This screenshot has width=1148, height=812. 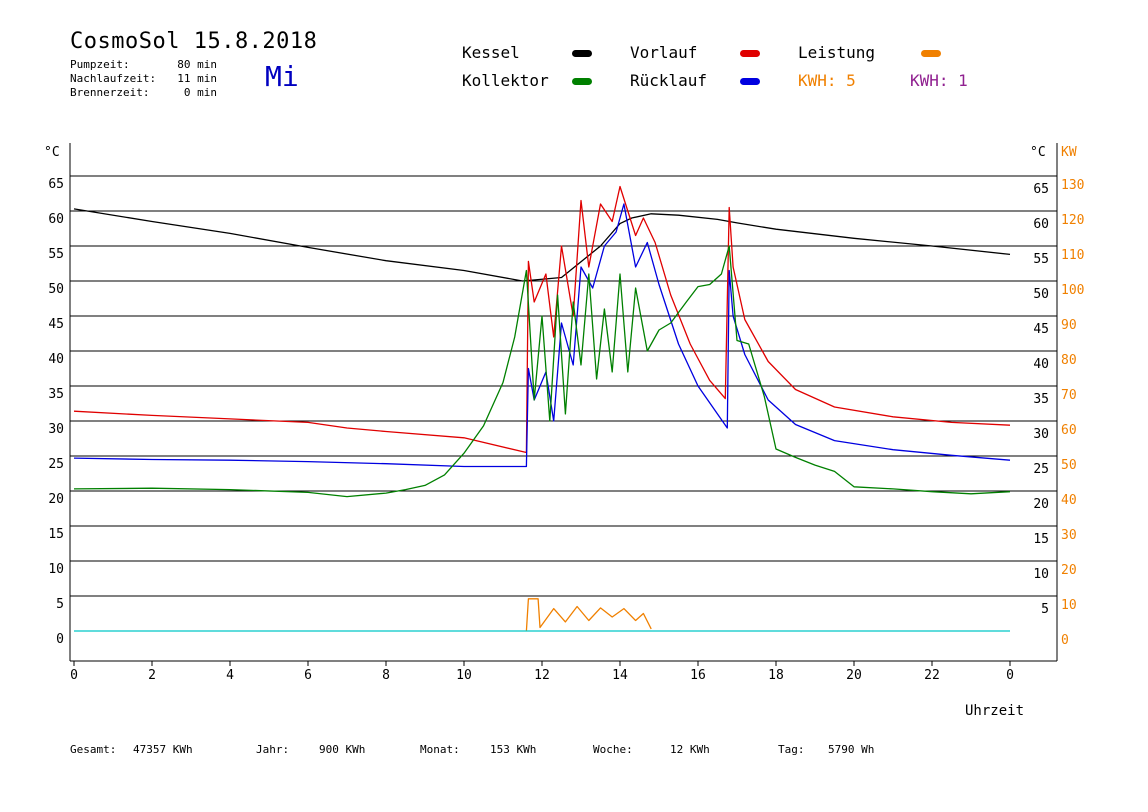 What do you see at coordinates (827, 80) in the screenshot?
I see `legend-kwh-a: KWH: 5` at bounding box center [827, 80].